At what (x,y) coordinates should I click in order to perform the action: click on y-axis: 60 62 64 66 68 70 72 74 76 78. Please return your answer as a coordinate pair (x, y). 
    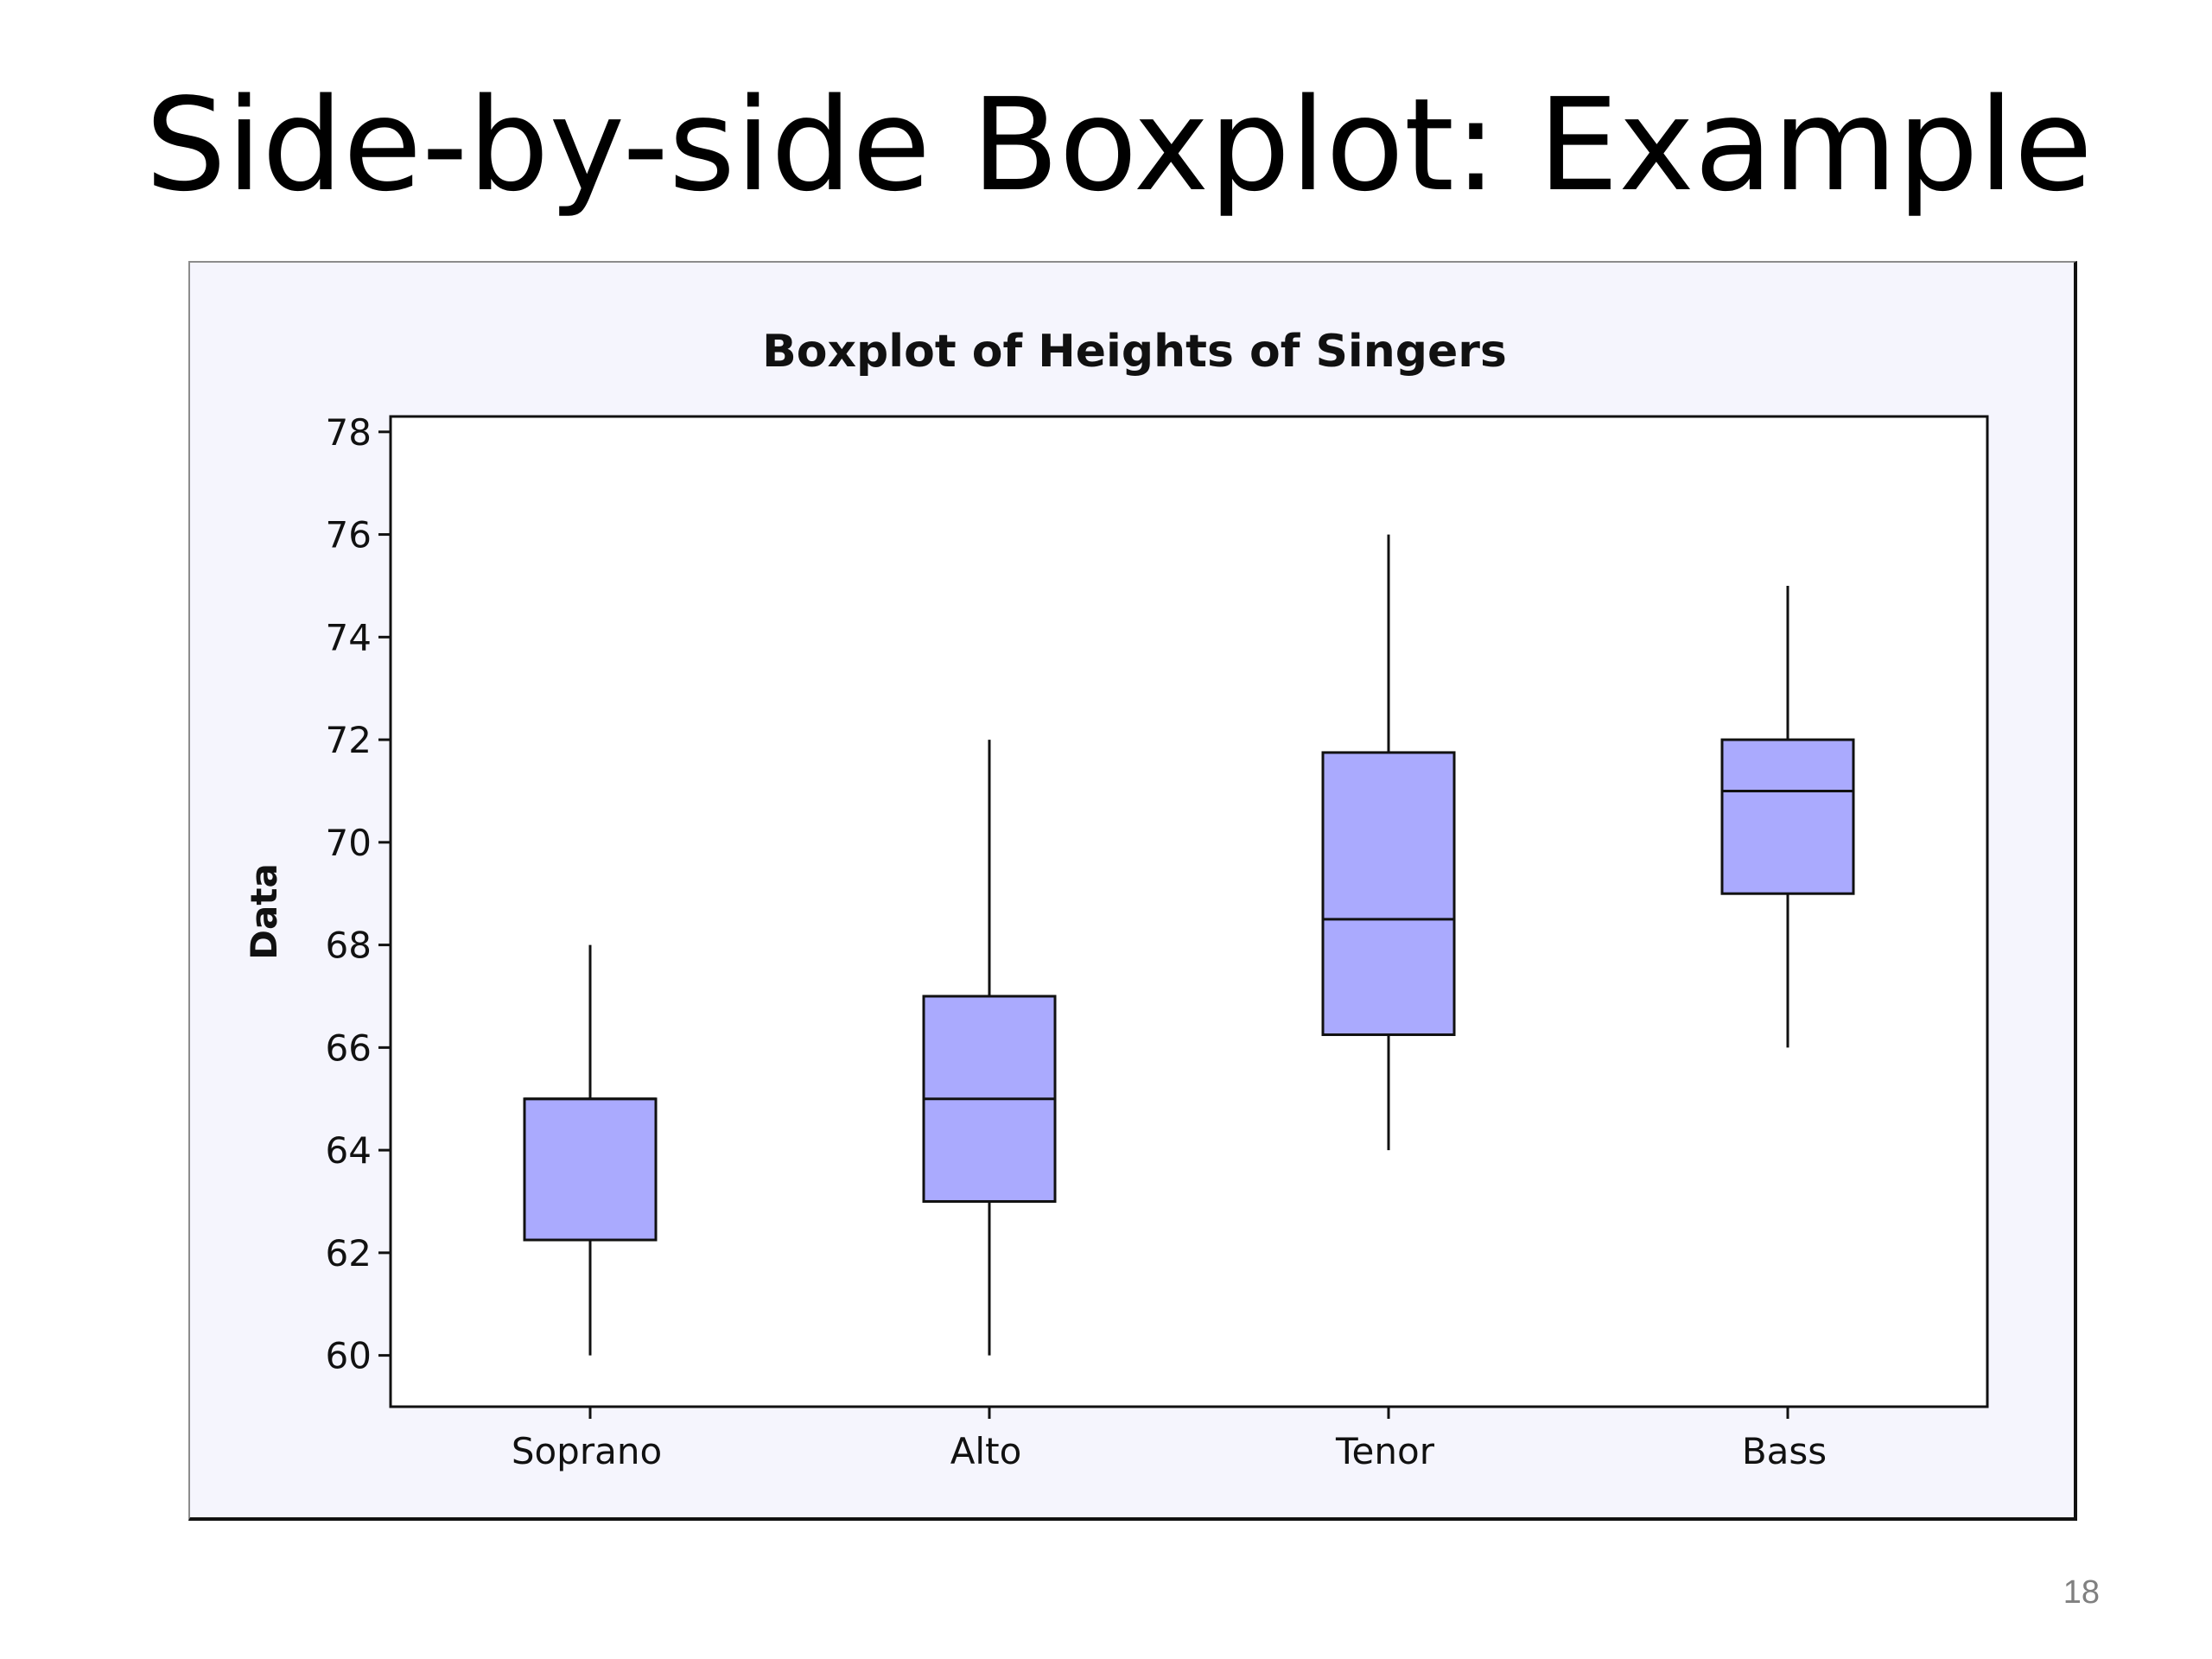
    Looking at the image, I should click on (358, 894).